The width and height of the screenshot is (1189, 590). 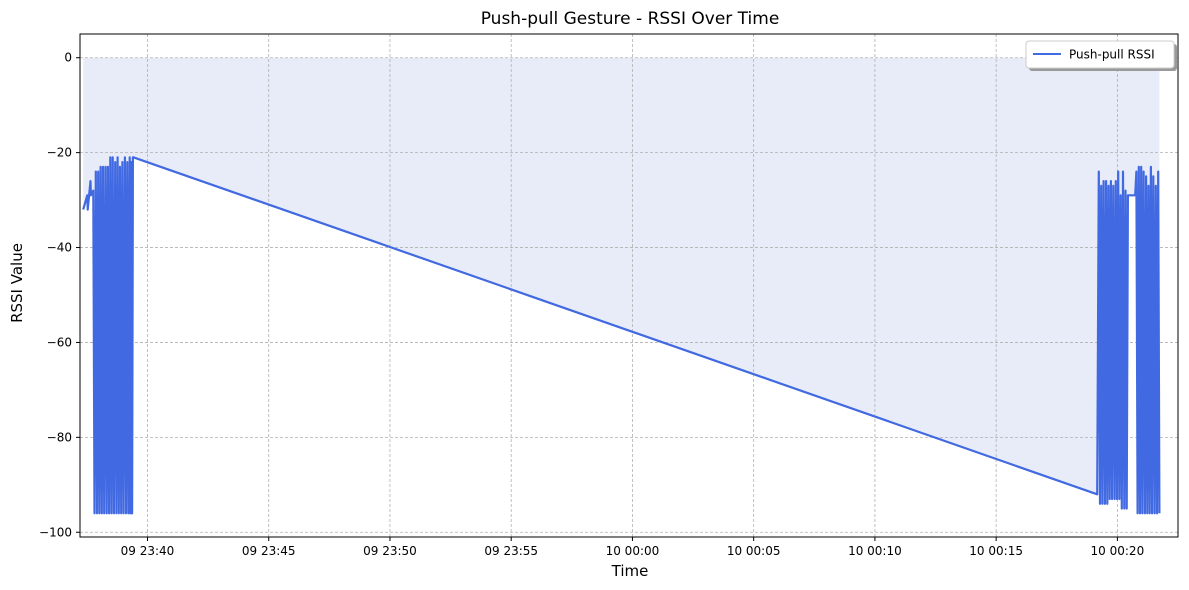 What do you see at coordinates (17, 283) in the screenshot?
I see `y-axis-title: RSSI Value` at bounding box center [17, 283].